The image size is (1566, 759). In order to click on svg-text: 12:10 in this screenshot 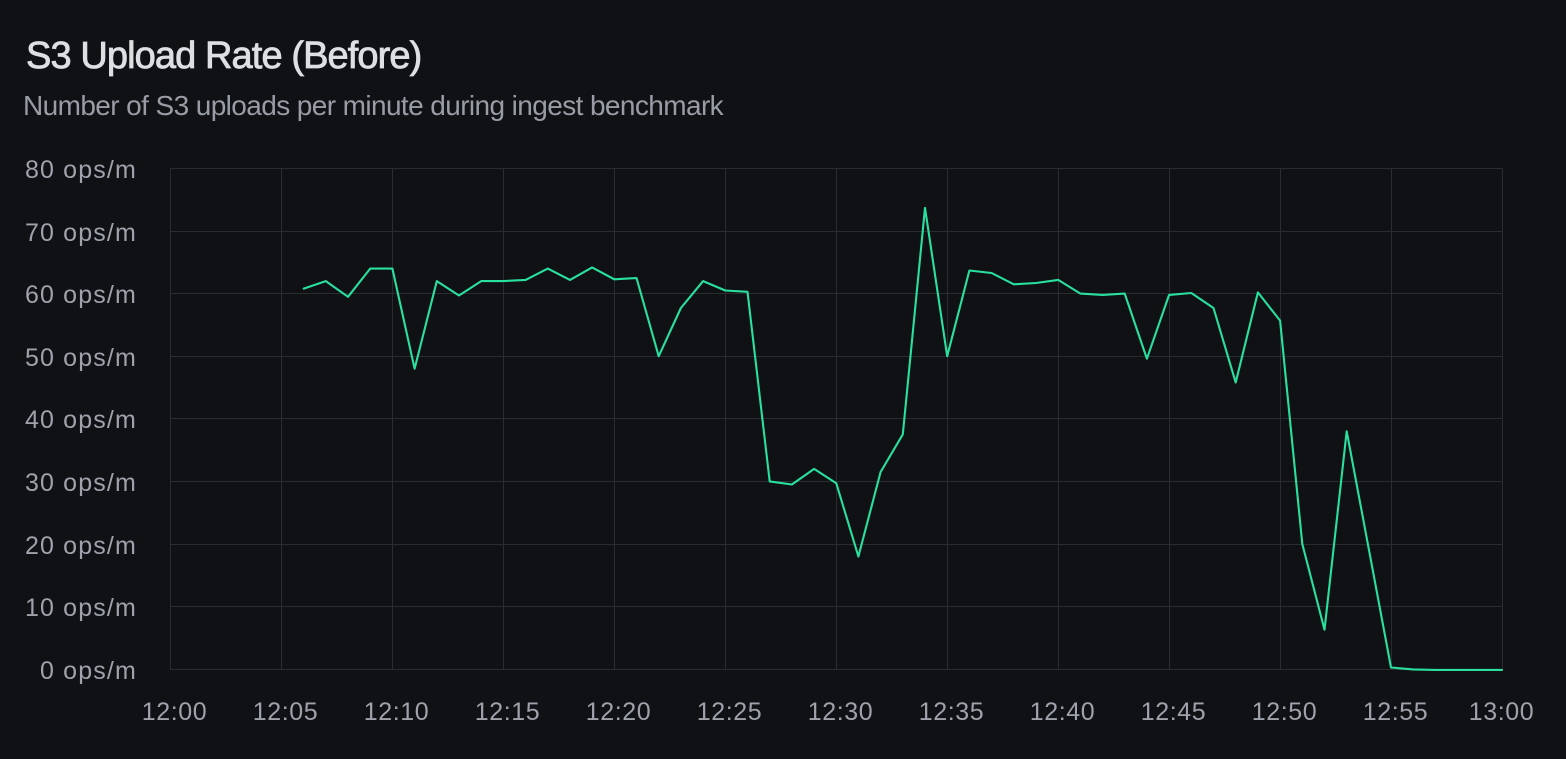, I will do `click(397, 712)`.